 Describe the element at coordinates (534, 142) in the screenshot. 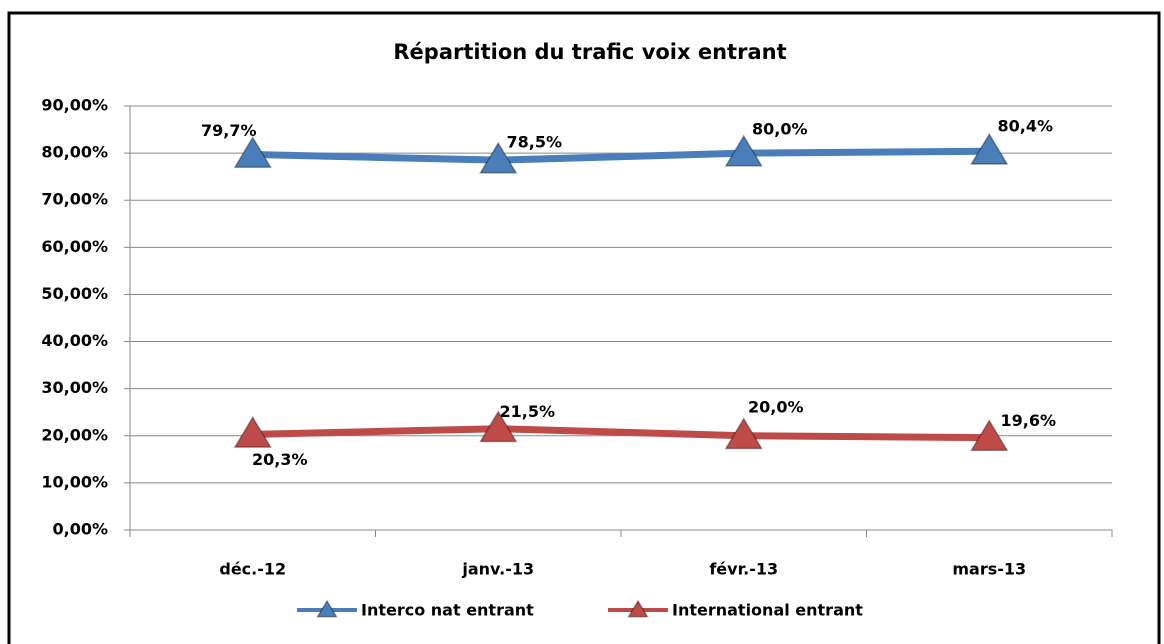

I see `data-label: 78,5%` at that location.